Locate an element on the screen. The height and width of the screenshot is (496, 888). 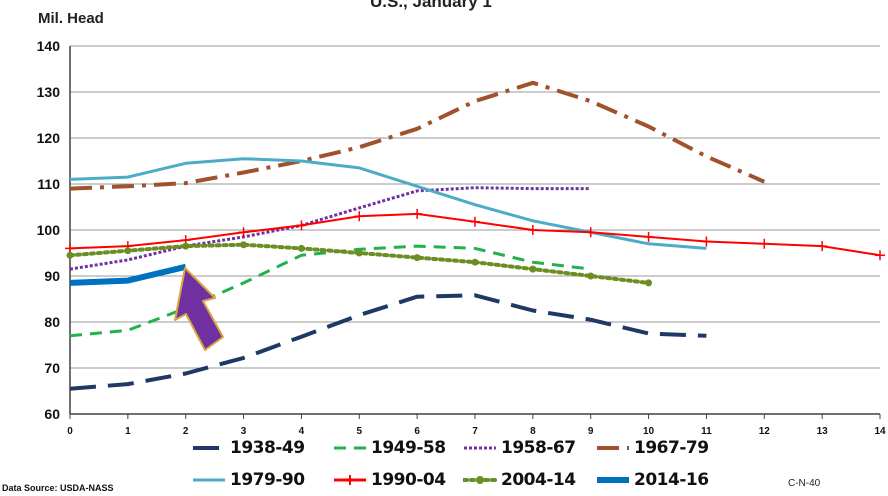
x-tick-label: 11 is located at coordinates (706, 431).